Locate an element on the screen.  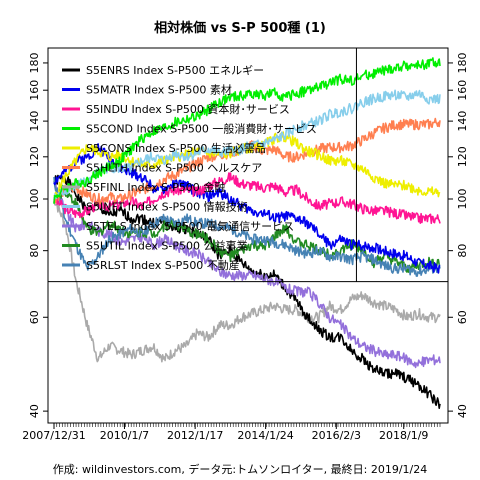
legend-label: S5TELS Index S-P500 電気通信サービス is located at coordinates (190, 226).